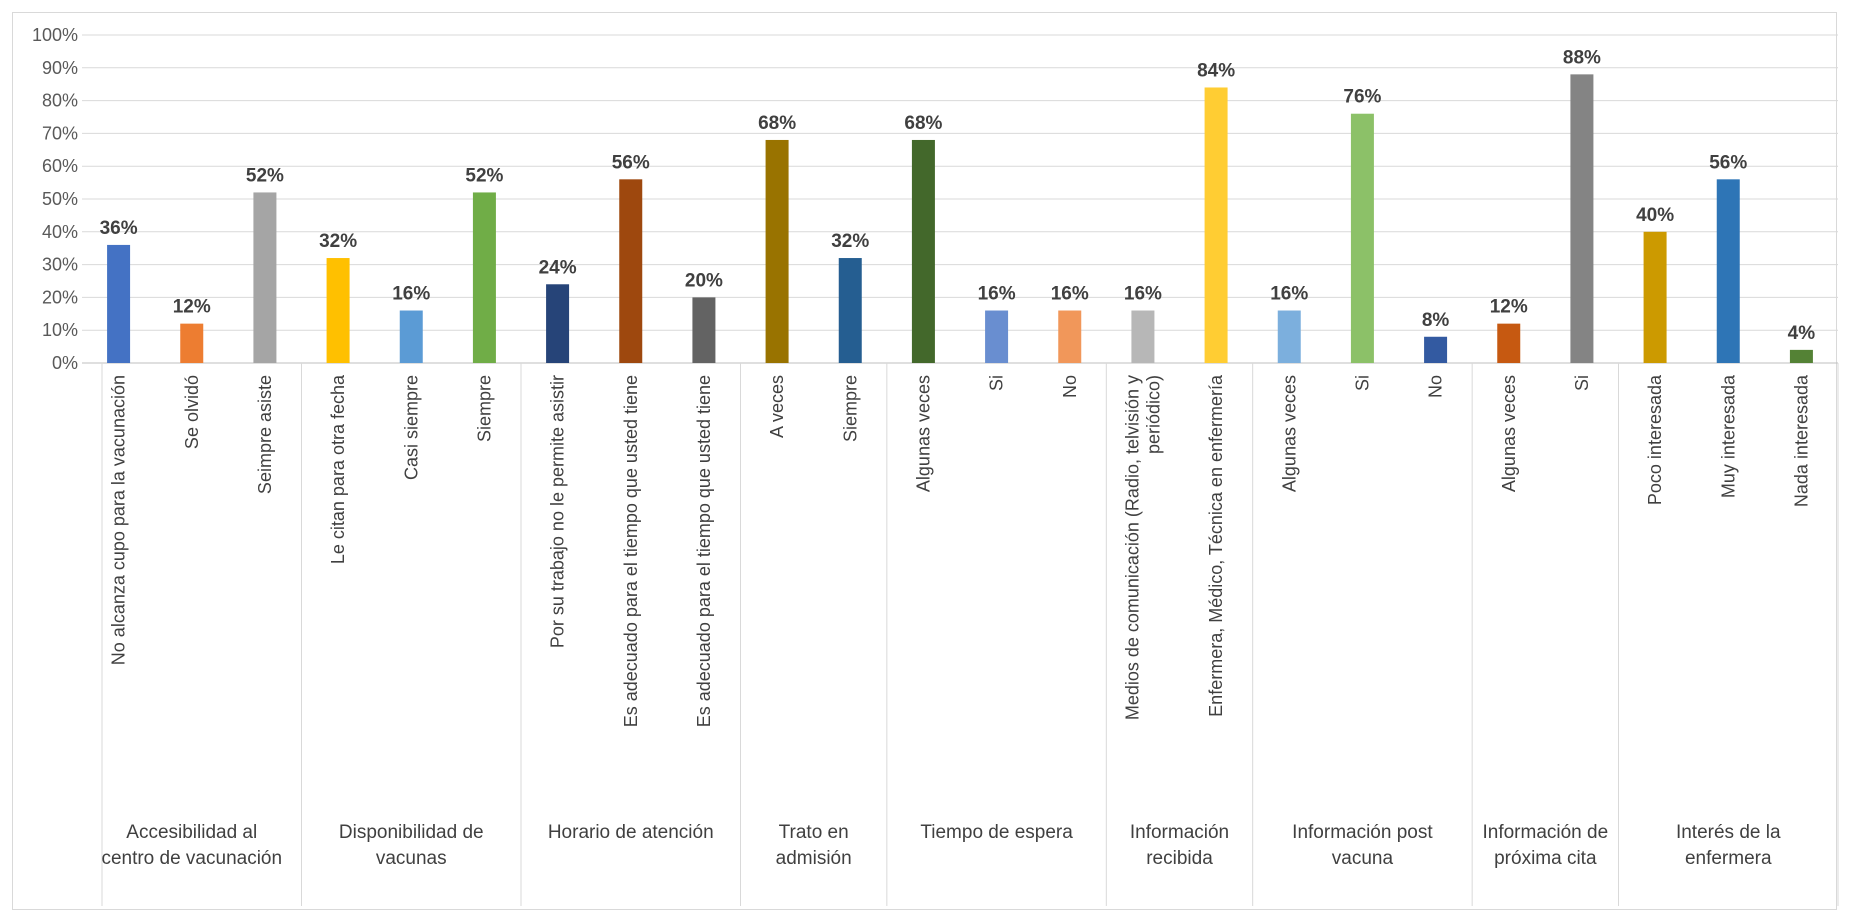 The image size is (1849, 912). Describe the element at coordinates (60, 265) in the screenshot. I see `y-tick-label: 30%` at that location.